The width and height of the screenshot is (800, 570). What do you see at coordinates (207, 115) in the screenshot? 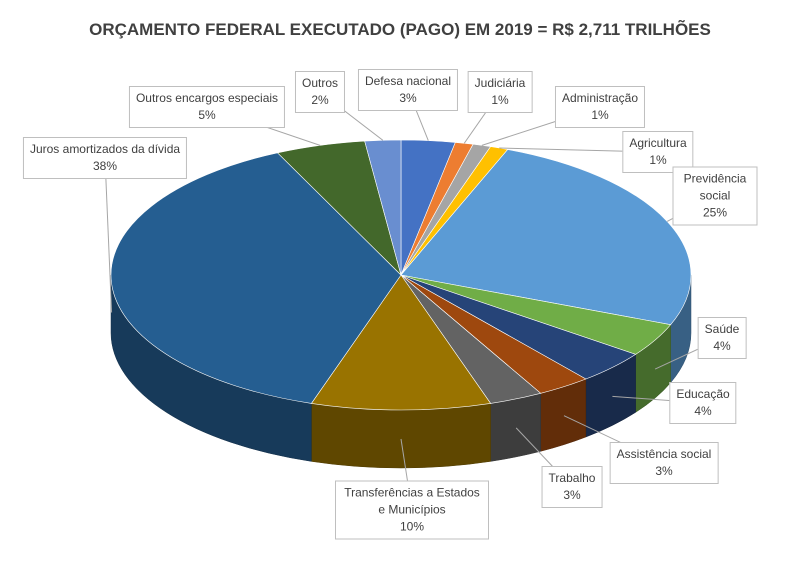
I see `value-label: 5%` at bounding box center [207, 115].